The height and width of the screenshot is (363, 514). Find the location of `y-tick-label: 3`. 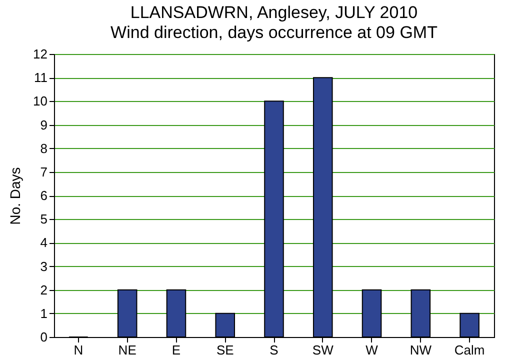

y-tick-label: 3 is located at coordinates (44, 266).